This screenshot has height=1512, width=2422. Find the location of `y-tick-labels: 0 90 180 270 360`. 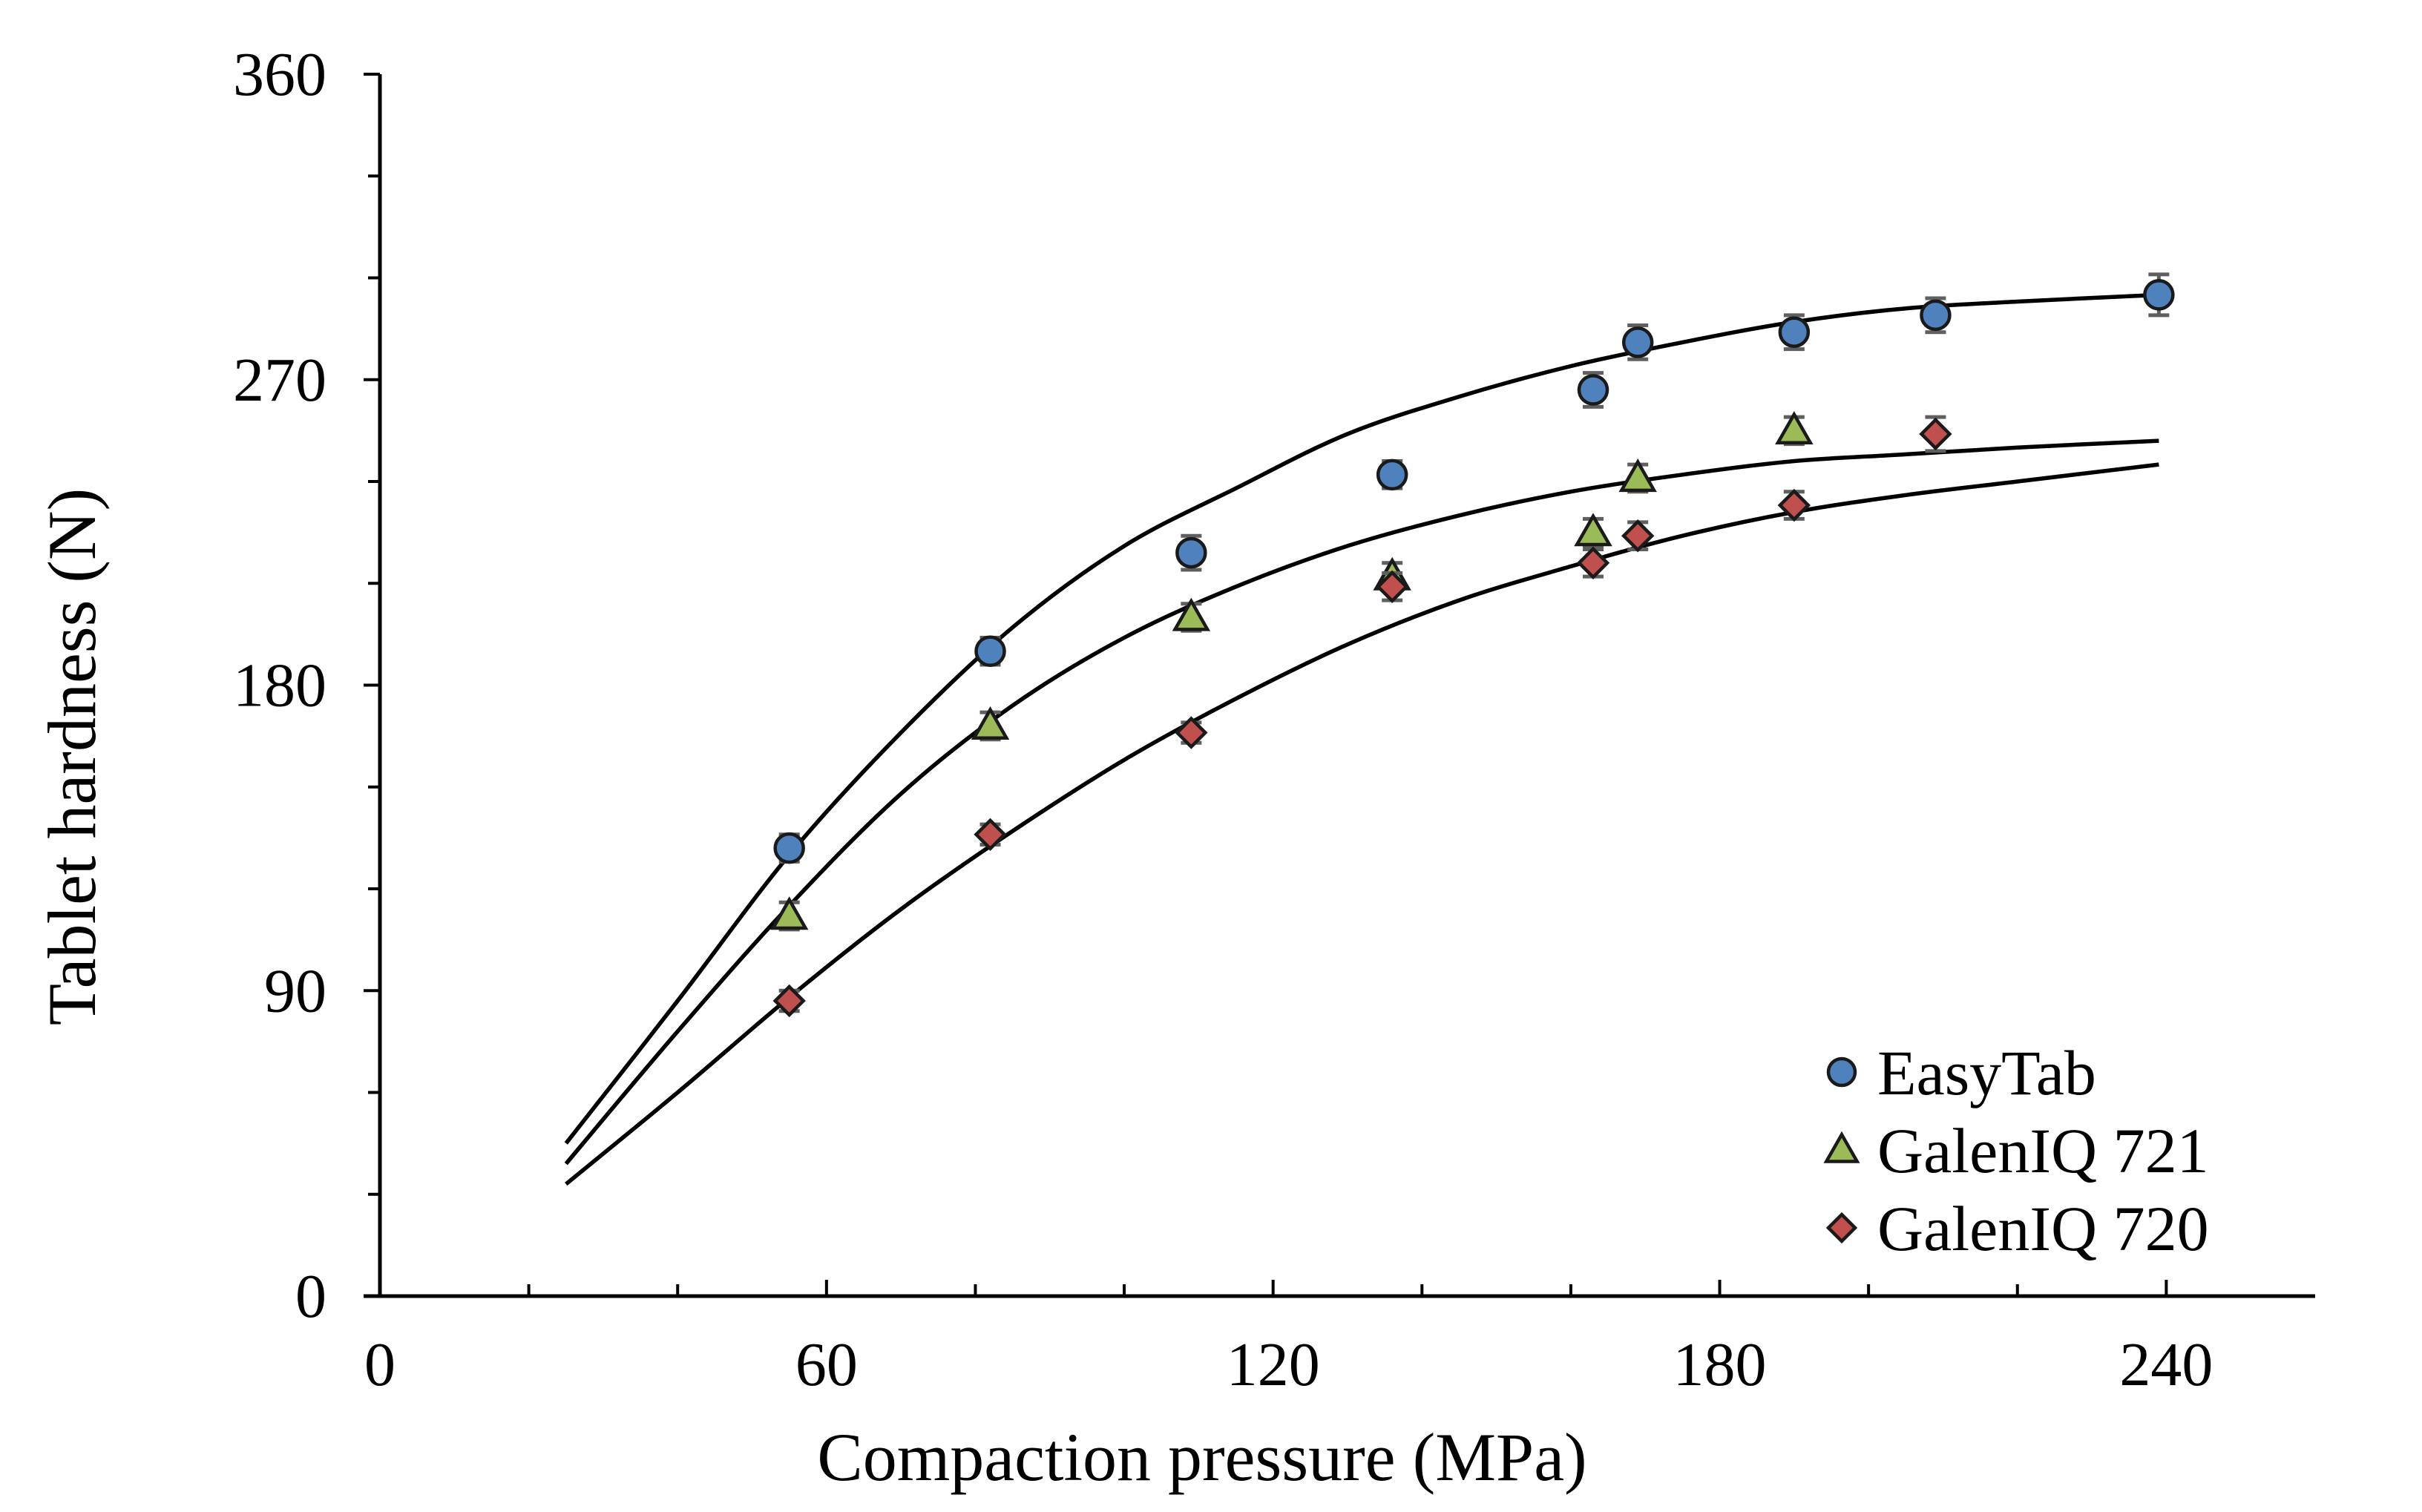

y-tick-labels: 0 90 180 270 360 is located at coordinates (279, 686).